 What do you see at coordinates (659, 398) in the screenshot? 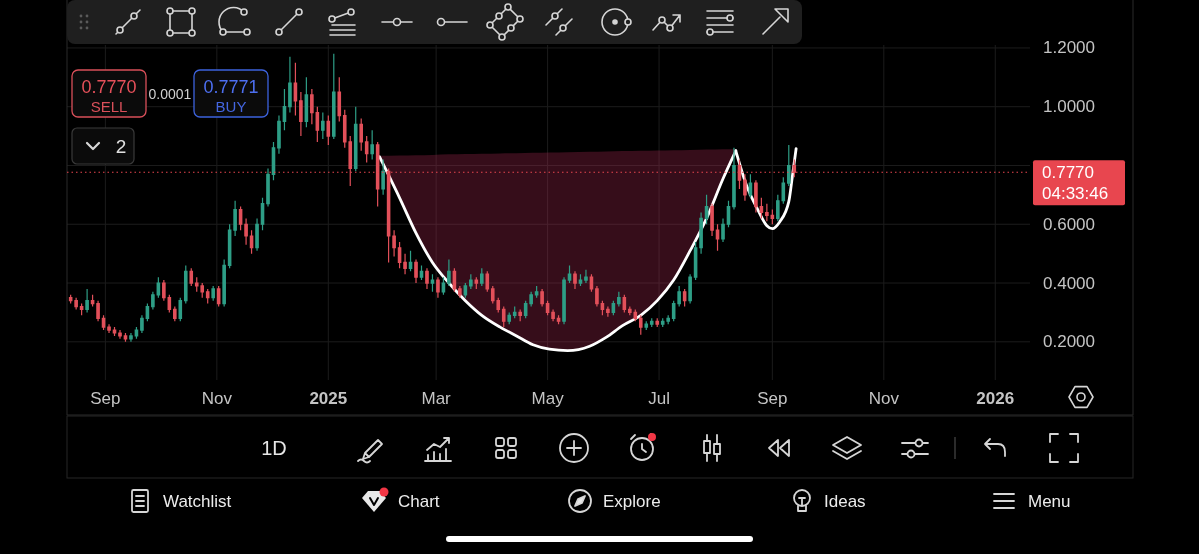
I see `x-tick-label: Jul` at bounding box center [659, 398].